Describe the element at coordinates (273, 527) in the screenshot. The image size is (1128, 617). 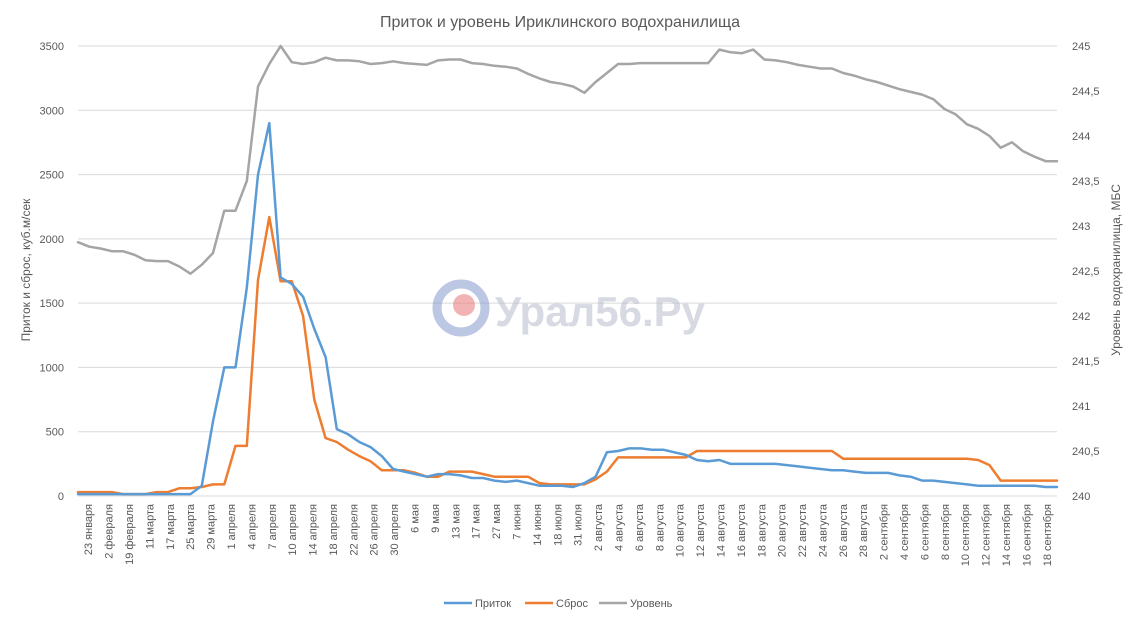
I see `x-tick-label: 7 апреля` at that location.